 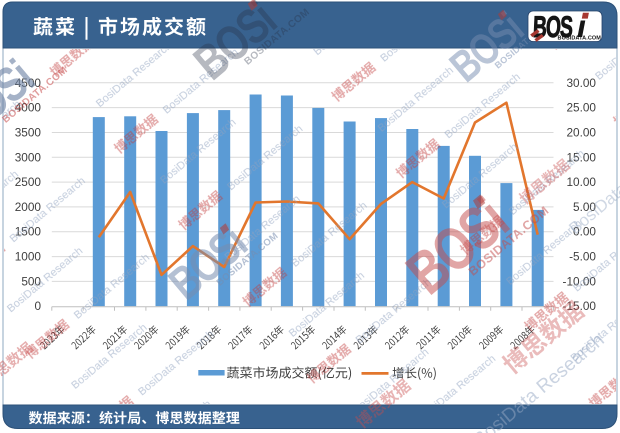 What do you see at coordinates (580, 39) in the screenshot?
I see `svg-text: BOSIDATA.COM` at bounding box center [580, 39].